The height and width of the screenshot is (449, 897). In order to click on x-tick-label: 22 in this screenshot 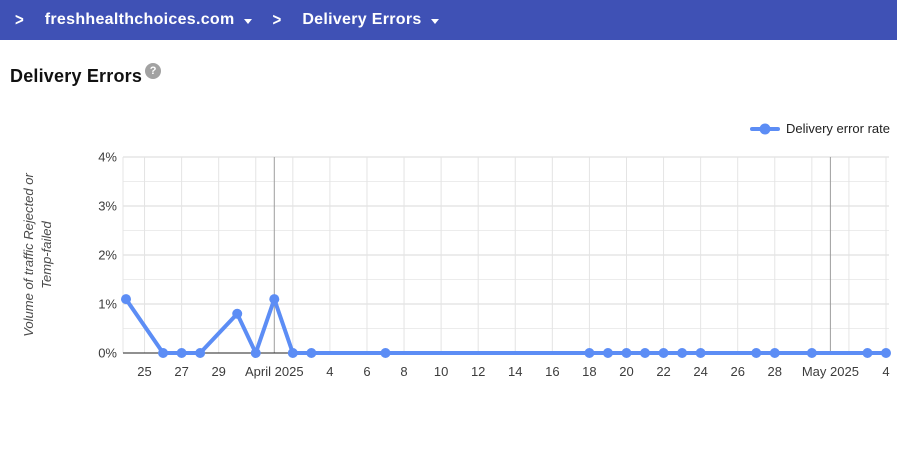, I will do `click(663, 371)`.